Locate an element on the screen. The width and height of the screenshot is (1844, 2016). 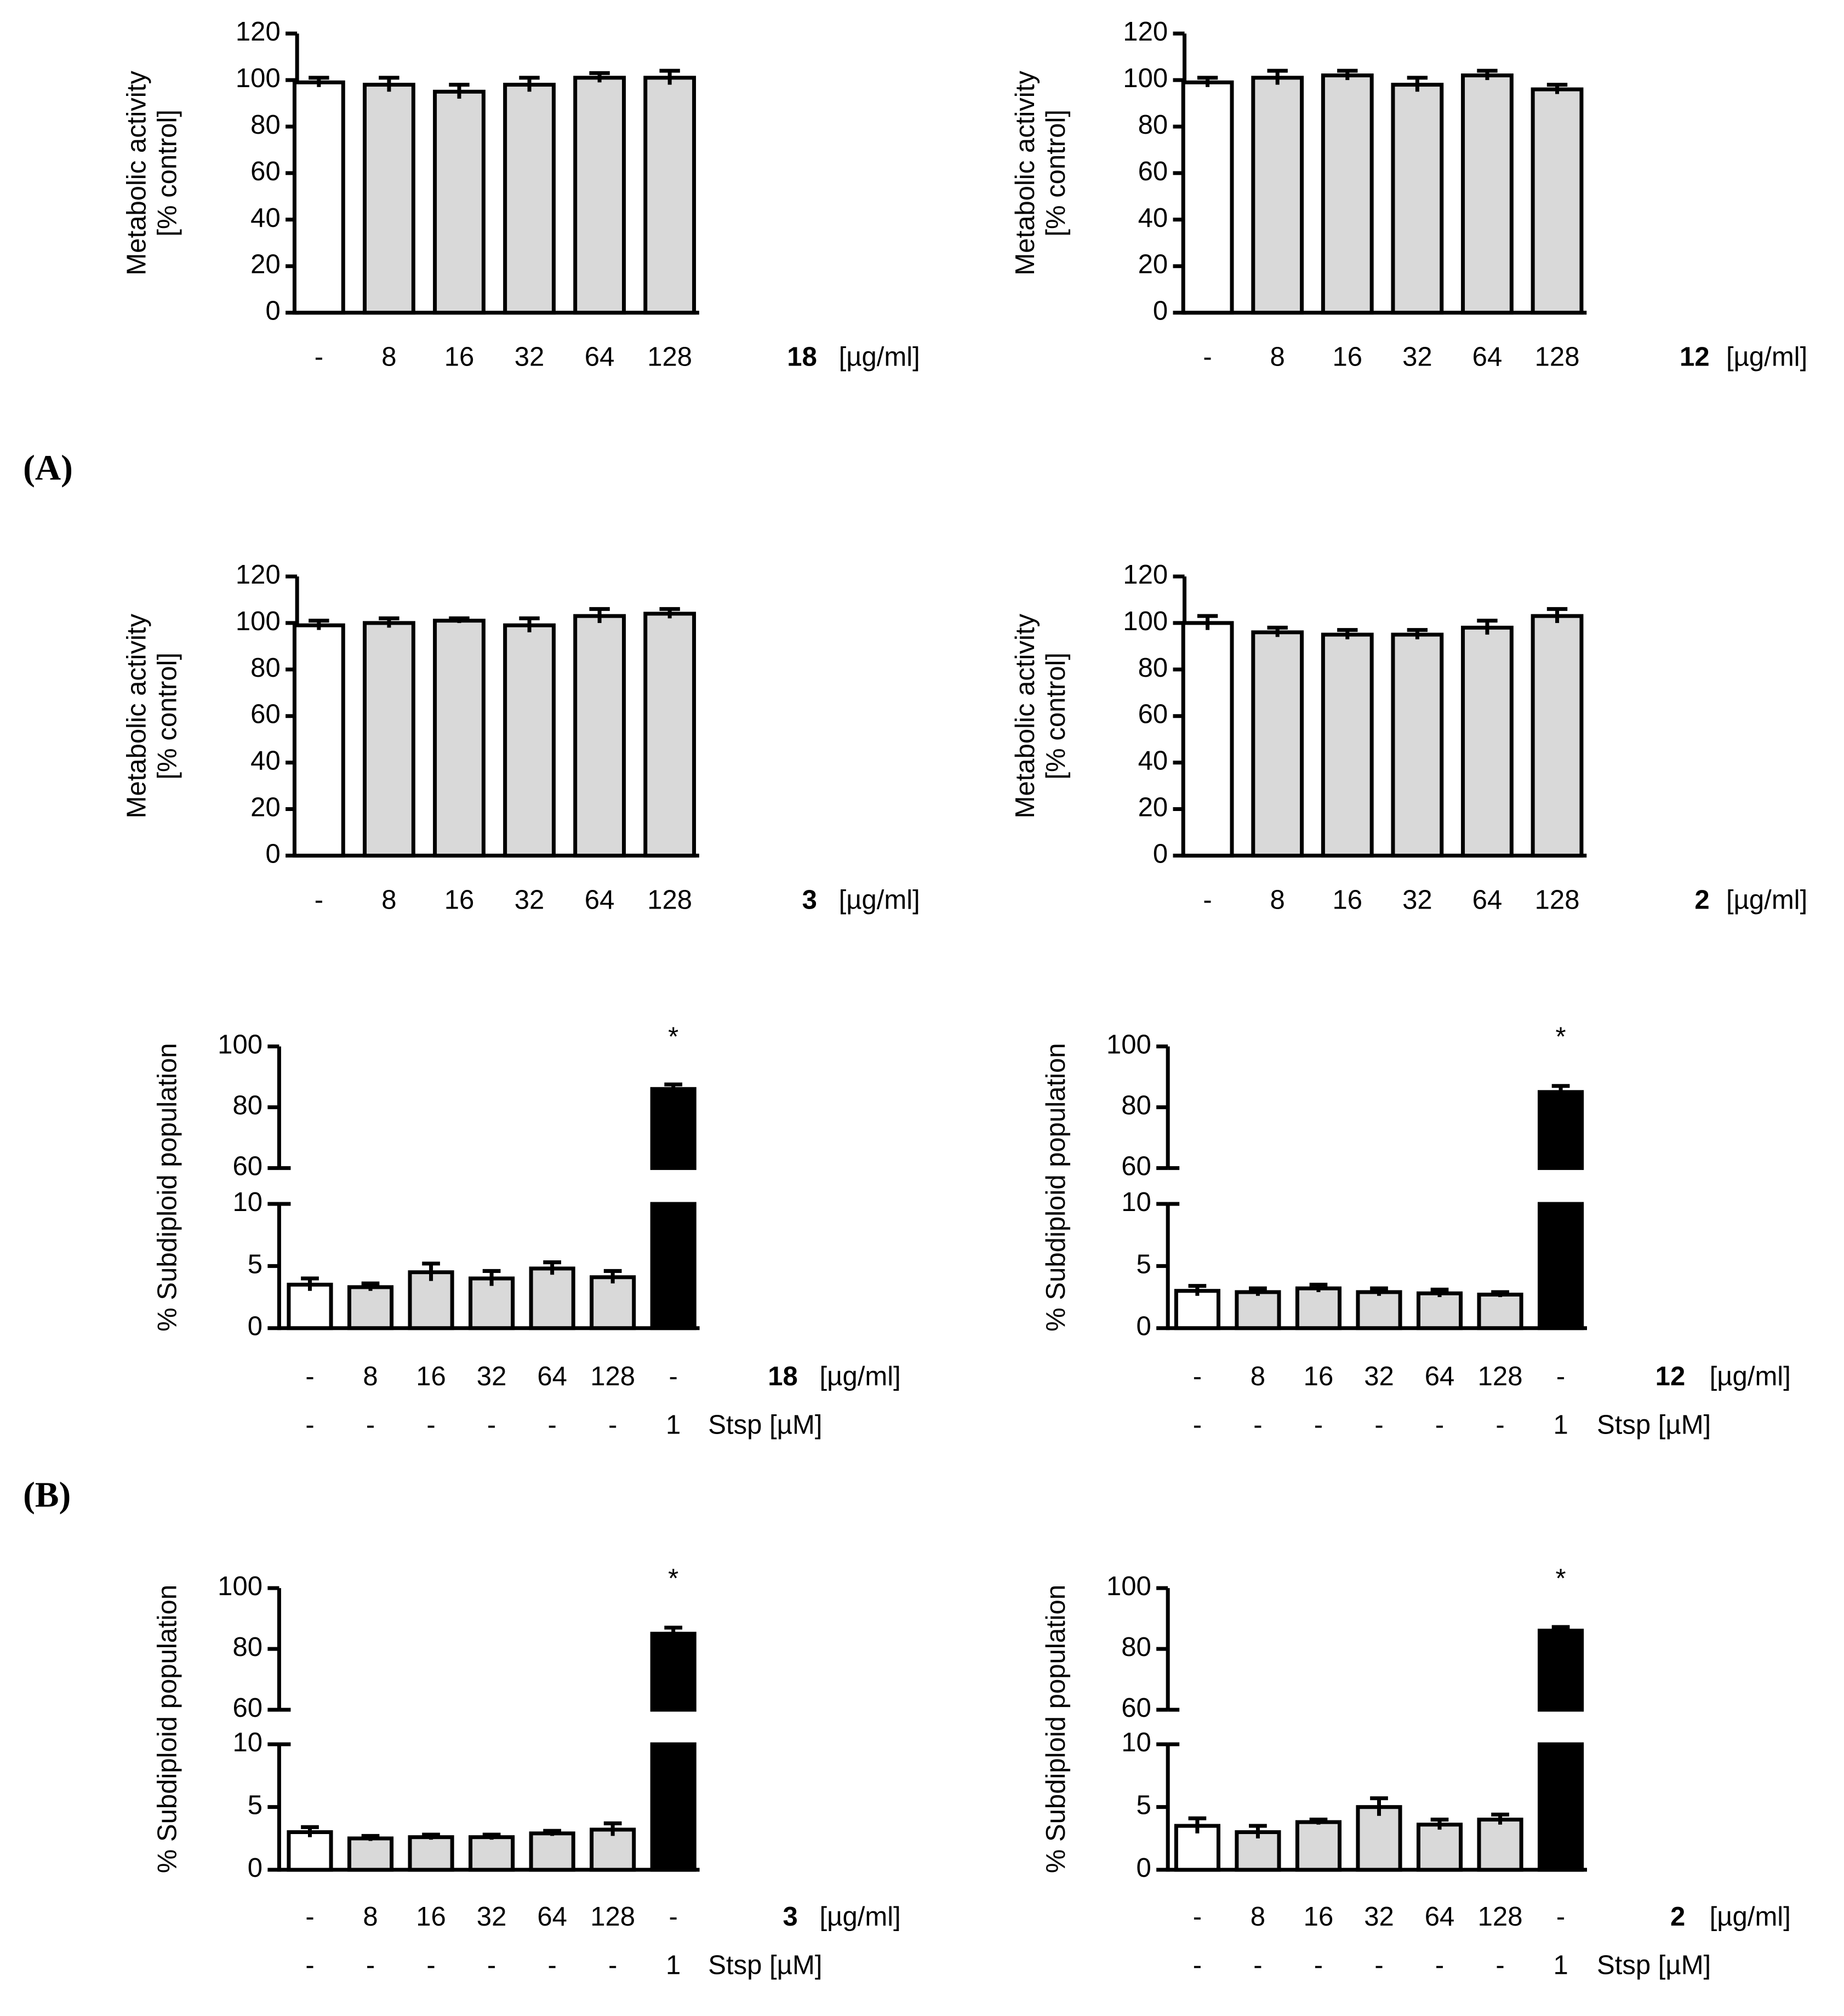
x-axis-label-2: Stsp [µM] is located at coordinates (1654, 1965).